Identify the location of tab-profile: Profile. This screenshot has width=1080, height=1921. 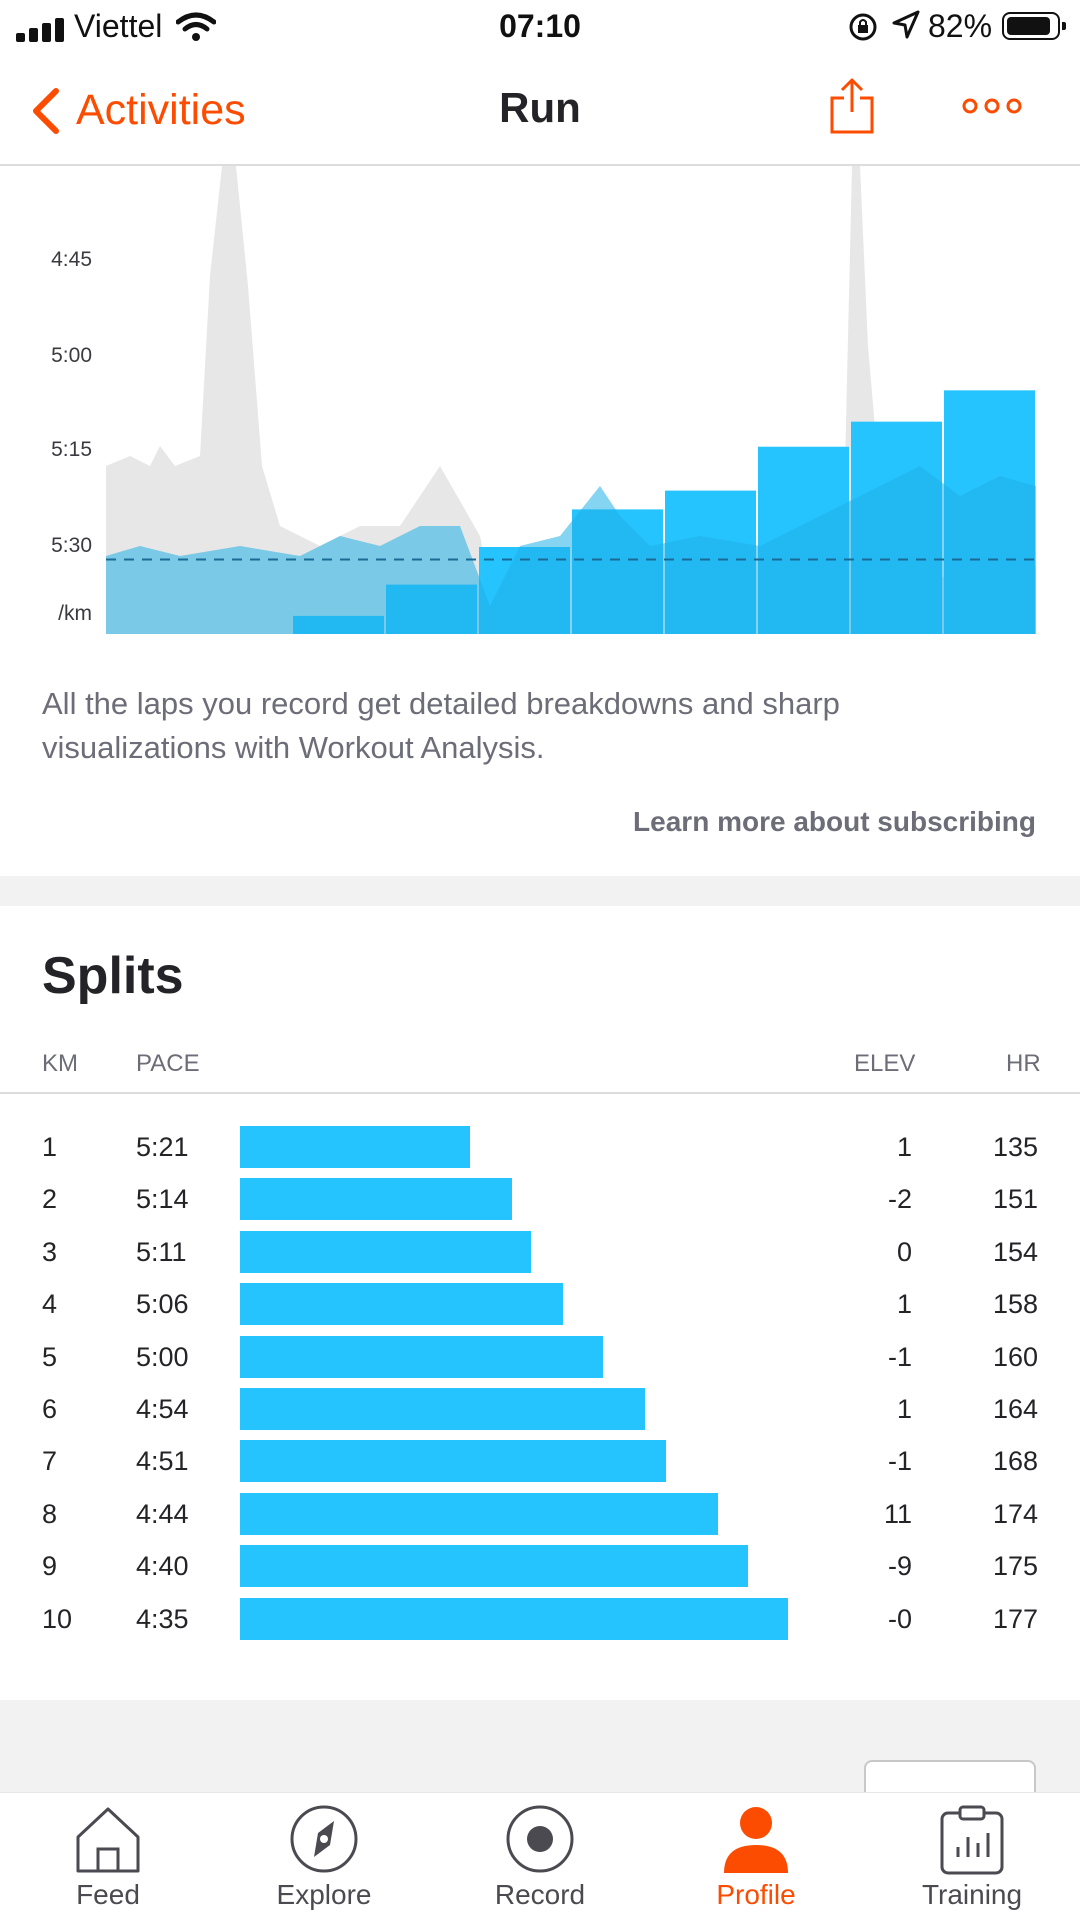
(756, 1857).